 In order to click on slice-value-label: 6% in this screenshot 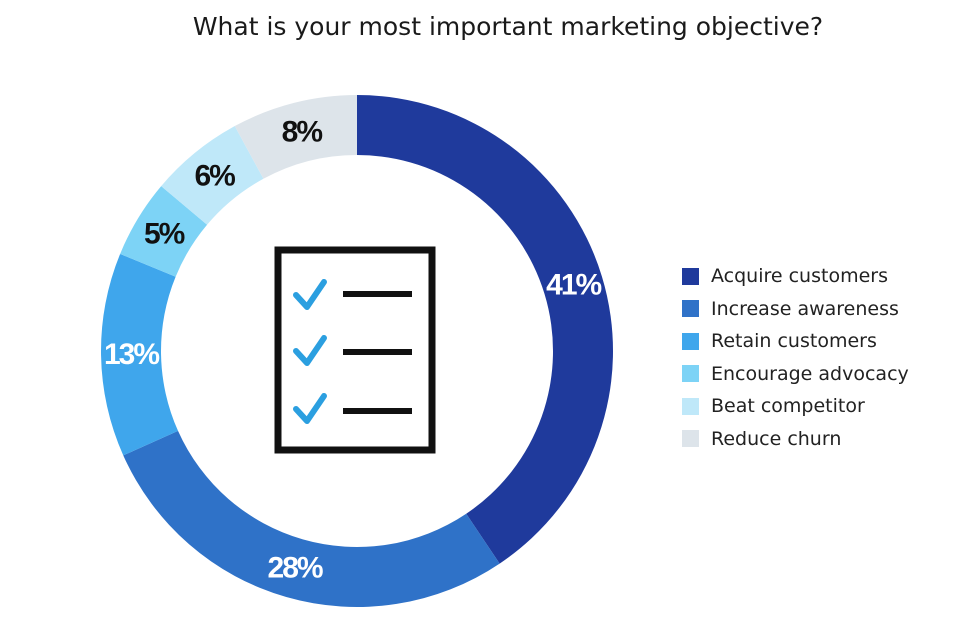, I will do `click(214, 175)`.